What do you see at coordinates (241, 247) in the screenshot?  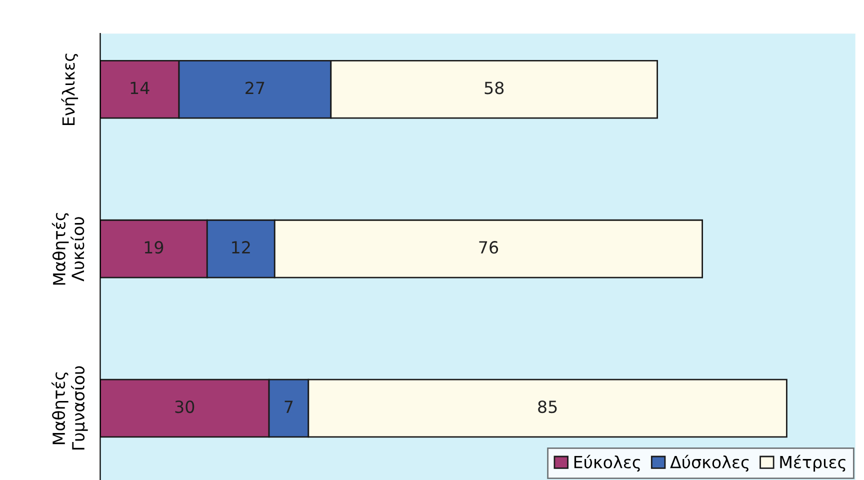 I see `data-label: 12` at bounding box center [241, 247].